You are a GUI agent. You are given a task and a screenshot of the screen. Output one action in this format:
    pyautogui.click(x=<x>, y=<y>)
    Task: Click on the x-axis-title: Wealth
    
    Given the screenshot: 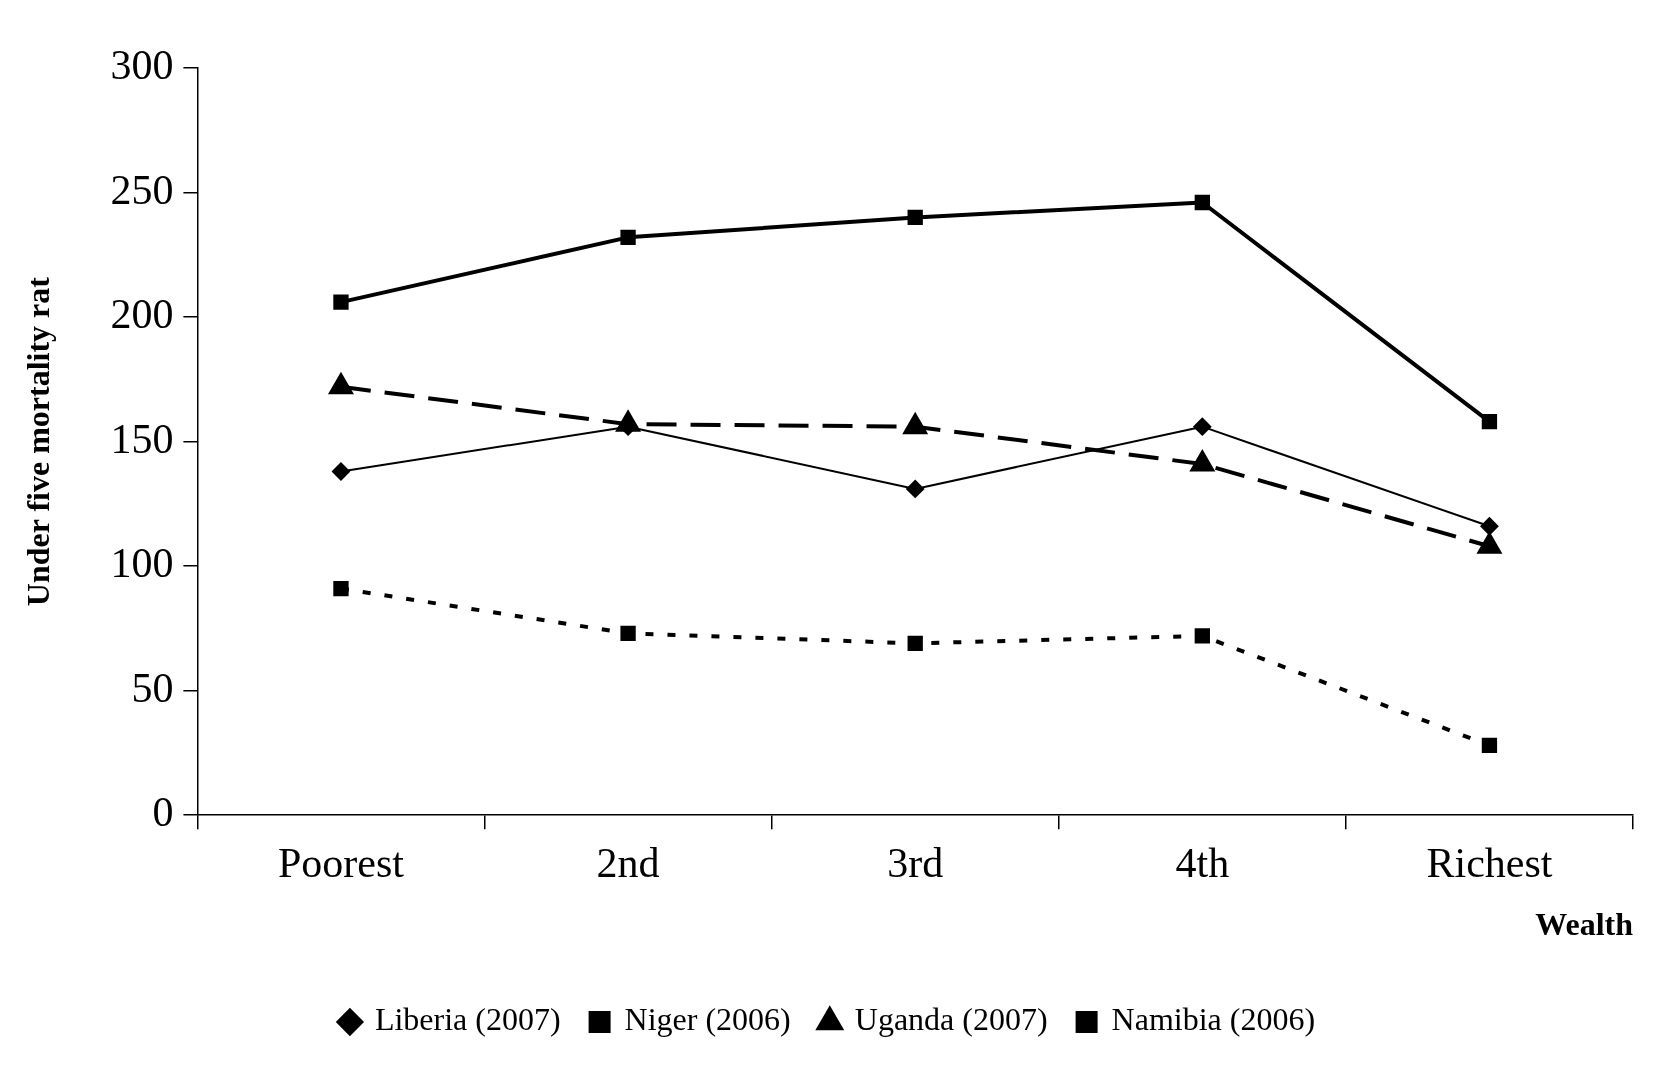 What is the action you would take?
    pyautogui.click(x=1584, y=924)
    